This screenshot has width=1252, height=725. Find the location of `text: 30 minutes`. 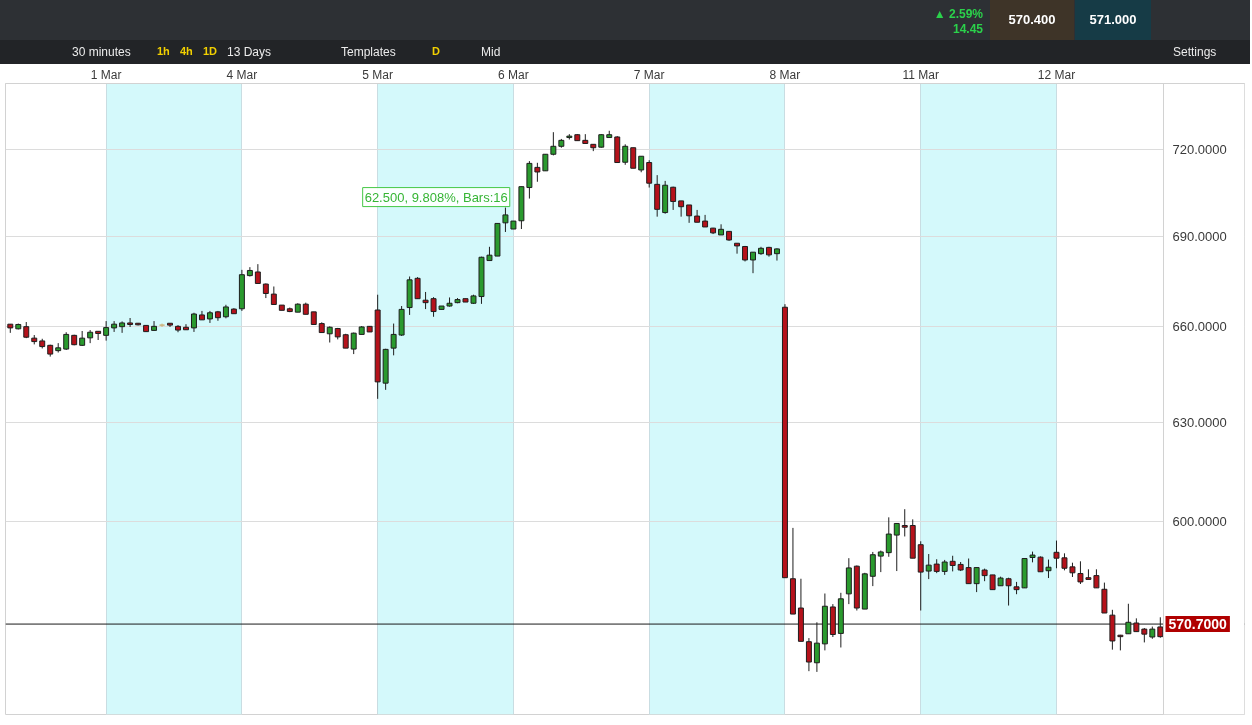

text: 30 minutes is located at coordinates (101, 52).